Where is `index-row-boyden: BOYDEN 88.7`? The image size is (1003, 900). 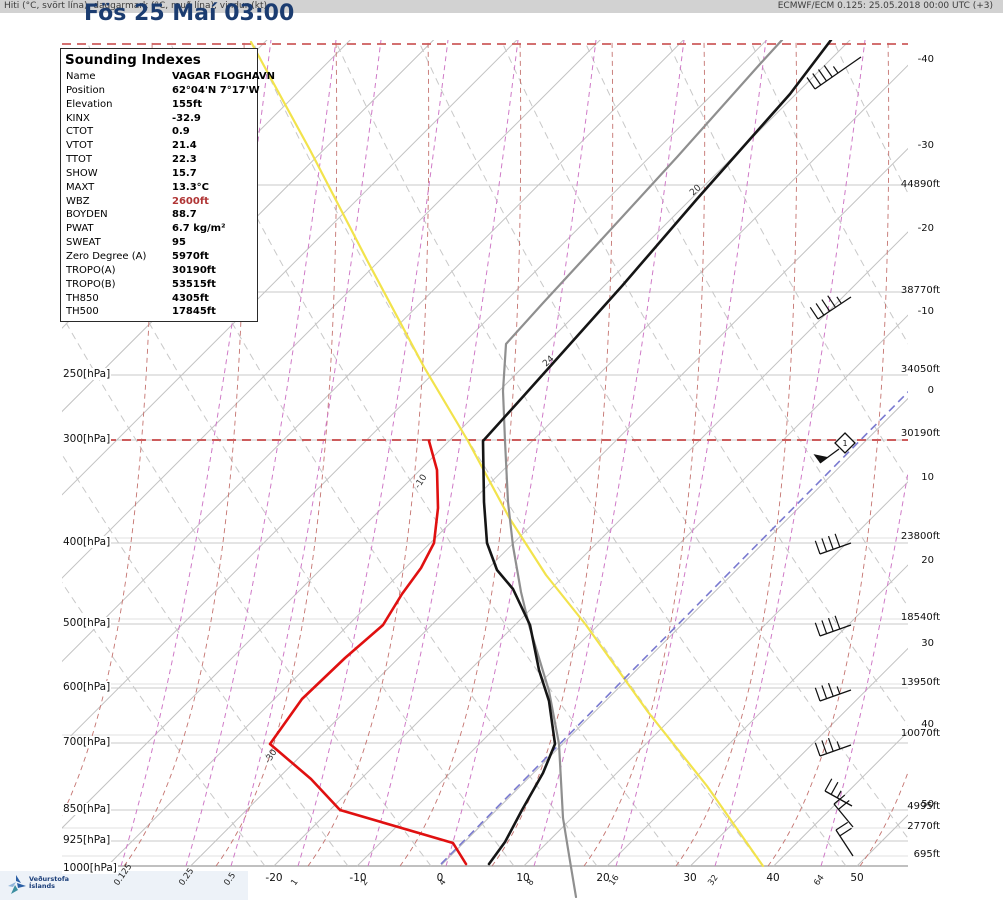 index-row-boyden: BOYDEN 88.7 is located at coordinates (131, 215).